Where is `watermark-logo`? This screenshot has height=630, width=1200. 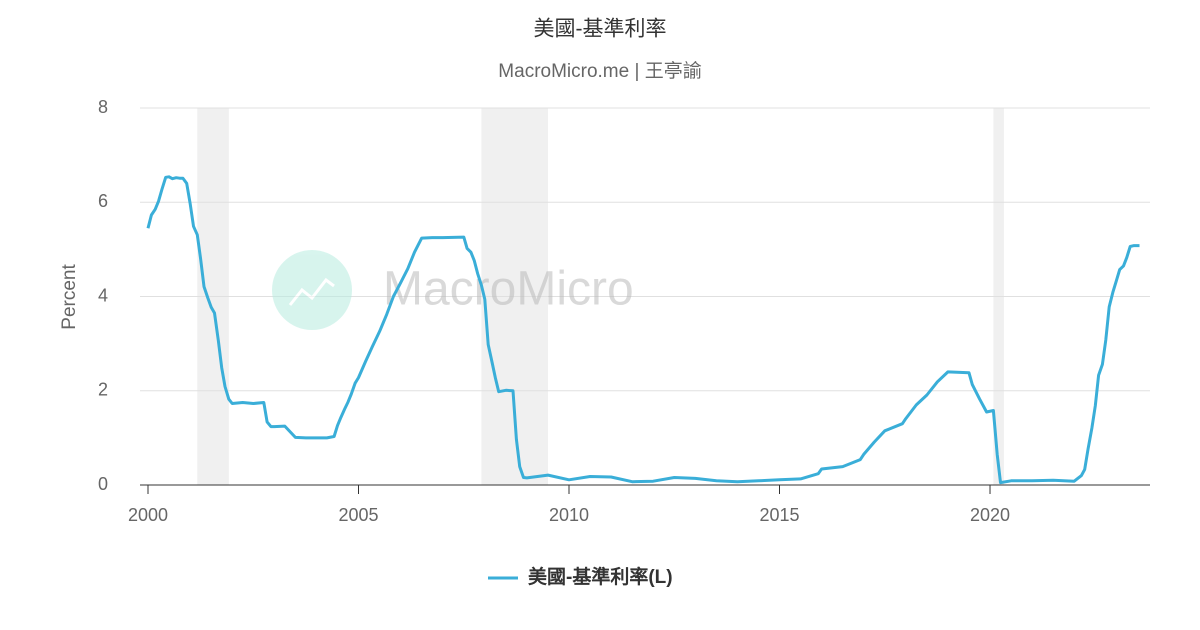 watermark-logo is located at coordinates (312, 290).